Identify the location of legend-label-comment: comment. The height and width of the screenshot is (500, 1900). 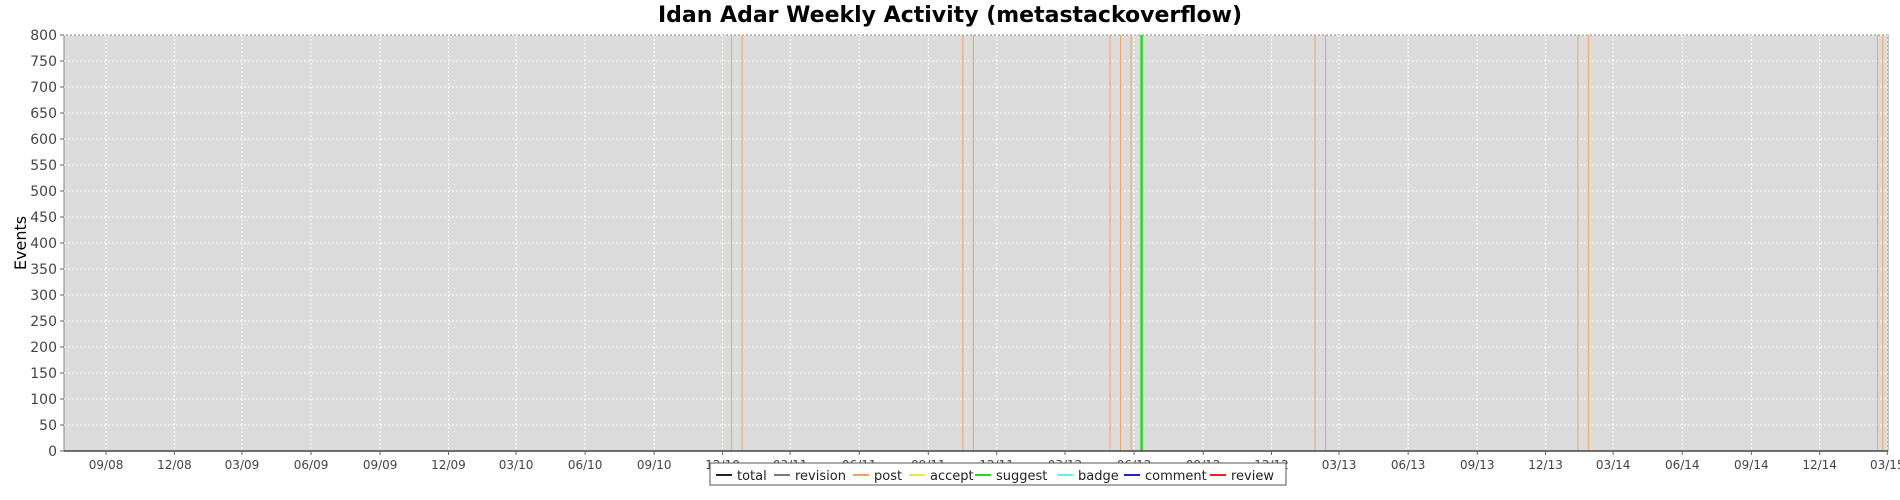
(1176, 476).